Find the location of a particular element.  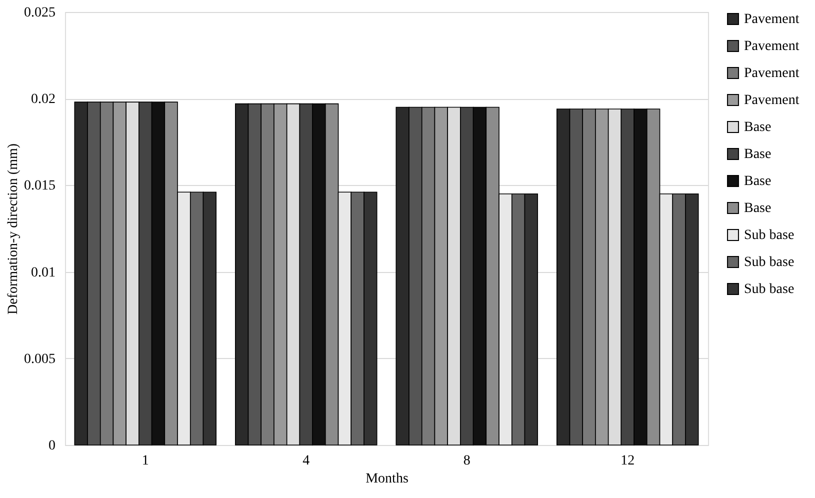

y-tick-label: 0.025 is located at coordinates (40, 13).